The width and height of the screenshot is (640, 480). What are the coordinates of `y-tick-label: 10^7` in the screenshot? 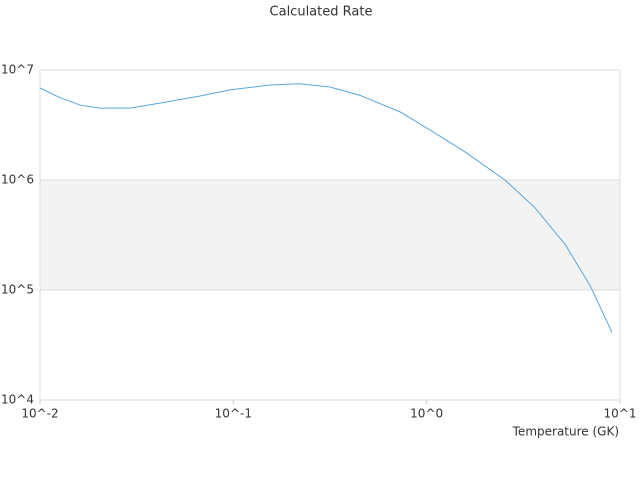 It's located at (17, 70).